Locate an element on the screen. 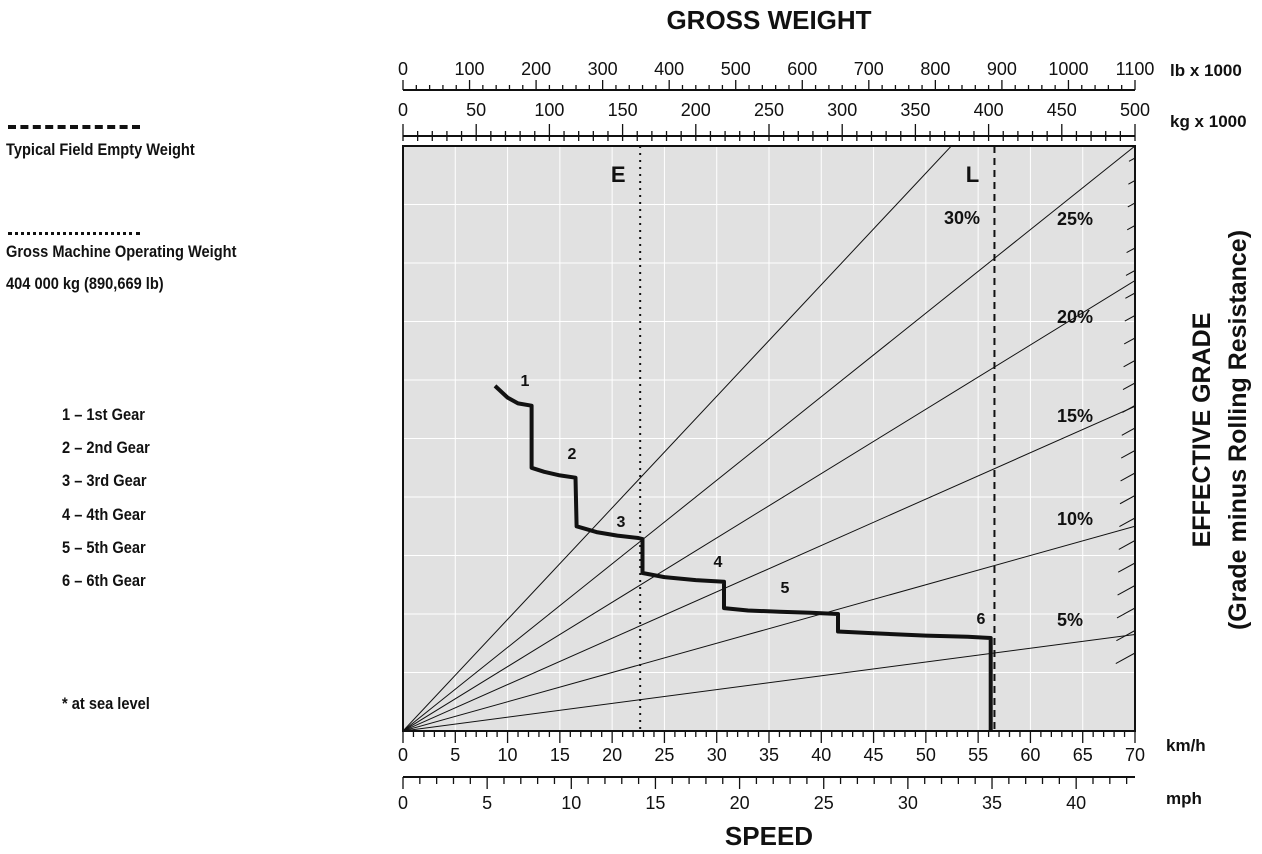 The image size is (1262, 854). mph-tick-label: 20 is located at coordinates (740, 803).